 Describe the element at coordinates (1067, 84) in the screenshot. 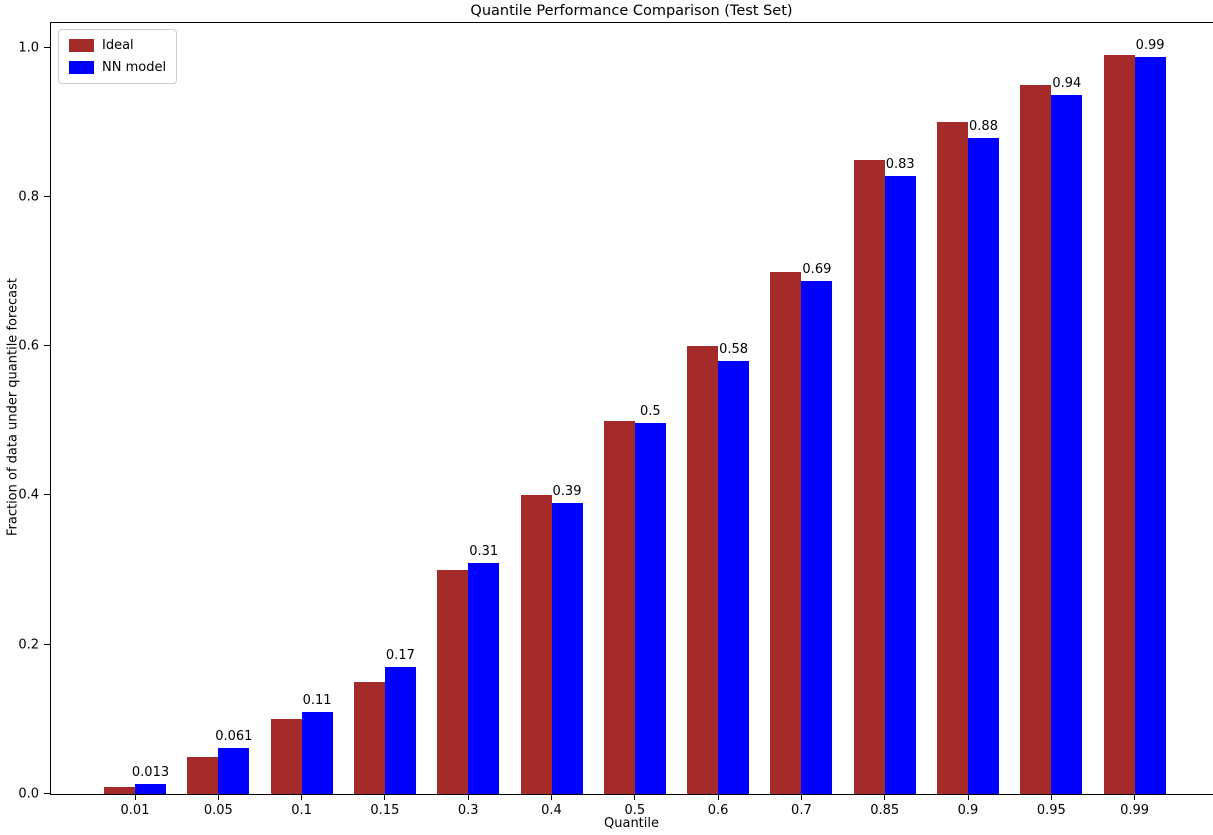

I see `bar-value-label: 0.94` at that location.